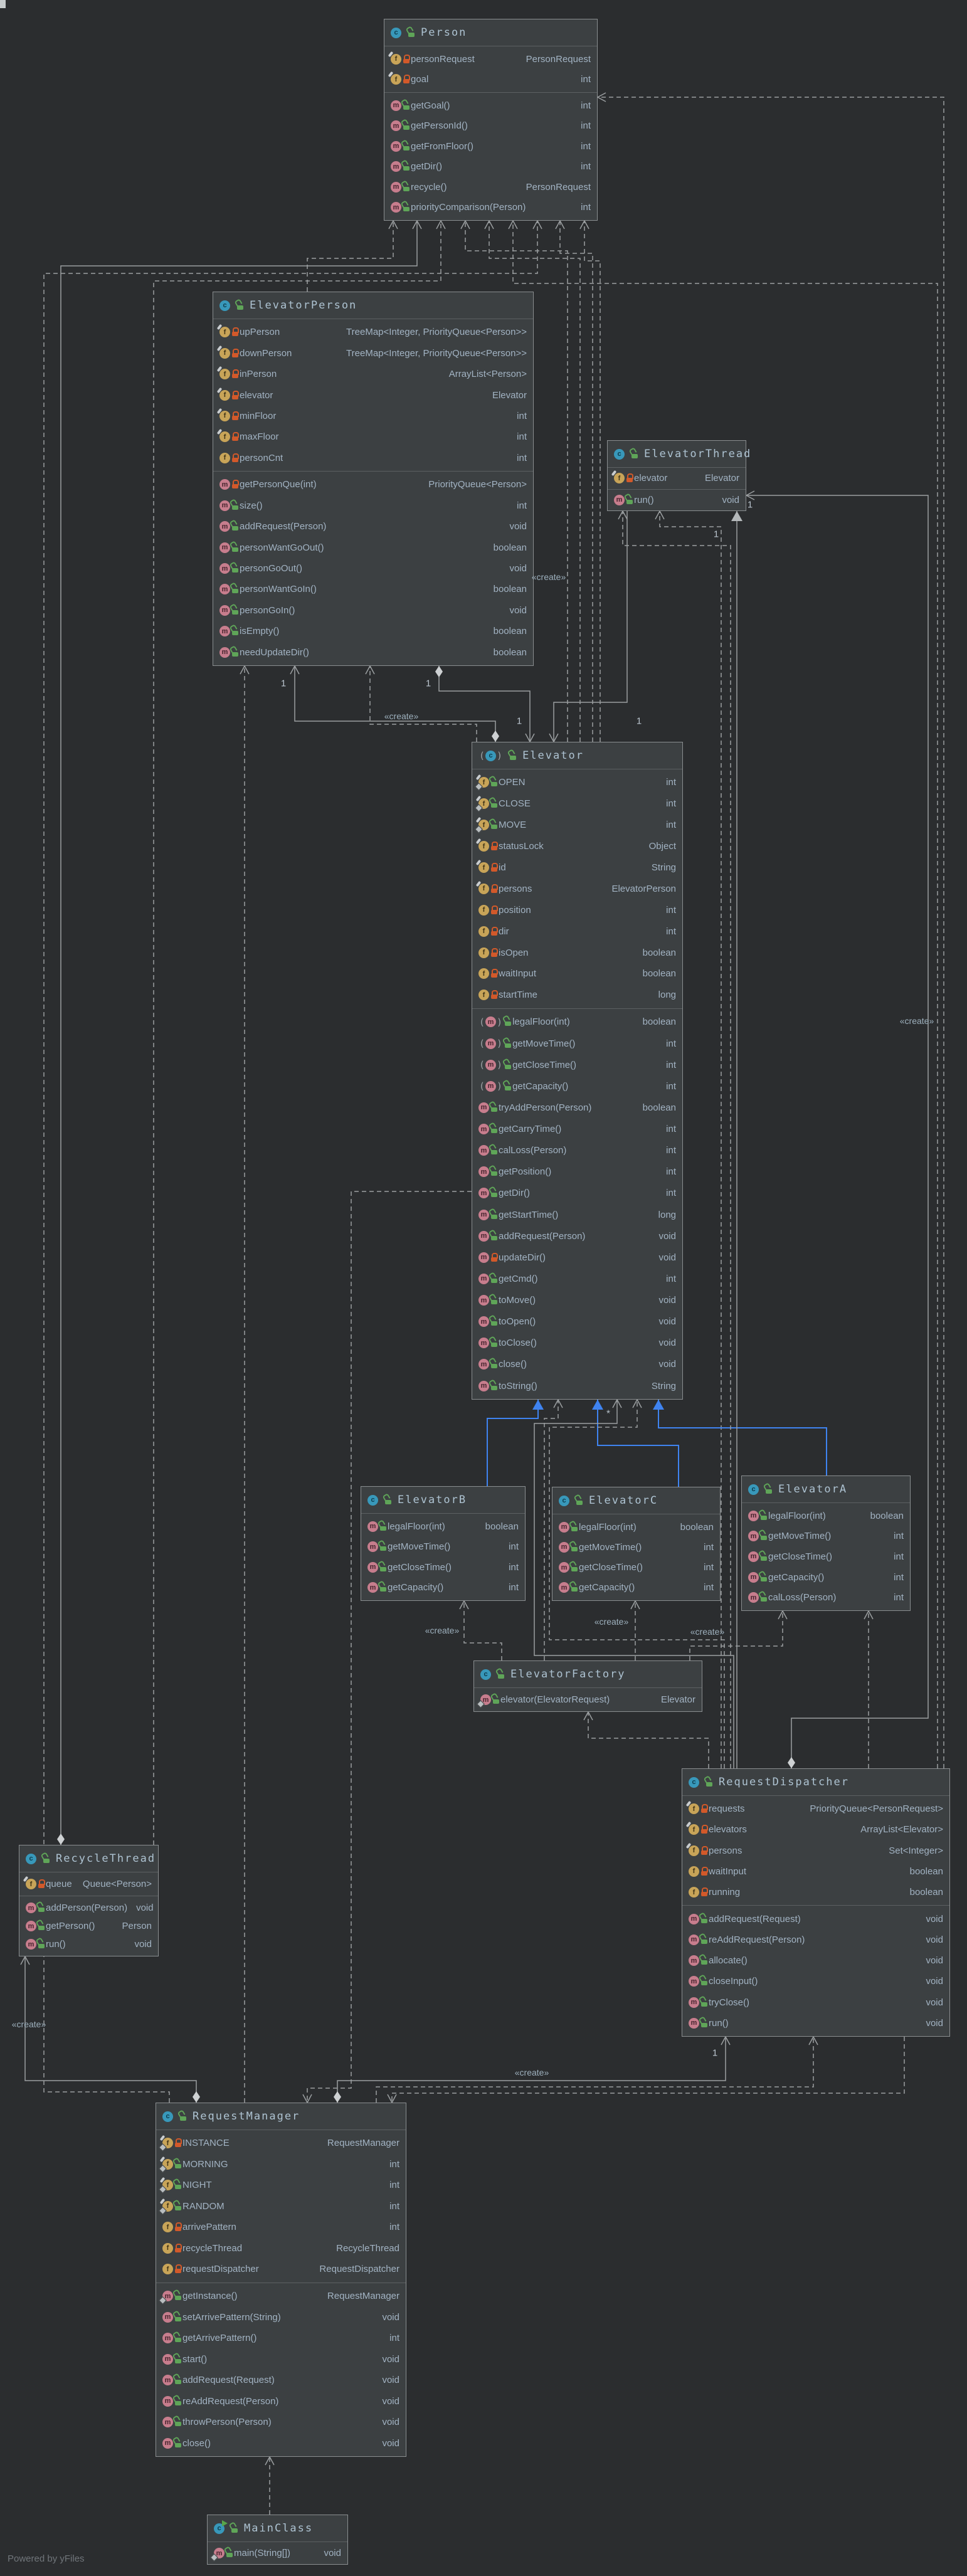 Image resolution: width=967 pixels, height=2576 pixels. What do you see at coordinates (826, 1597) in the screenshot?
I see `method-row-calLossPerson: m calLoss(Person) int` at bounding box center [826, 1597].